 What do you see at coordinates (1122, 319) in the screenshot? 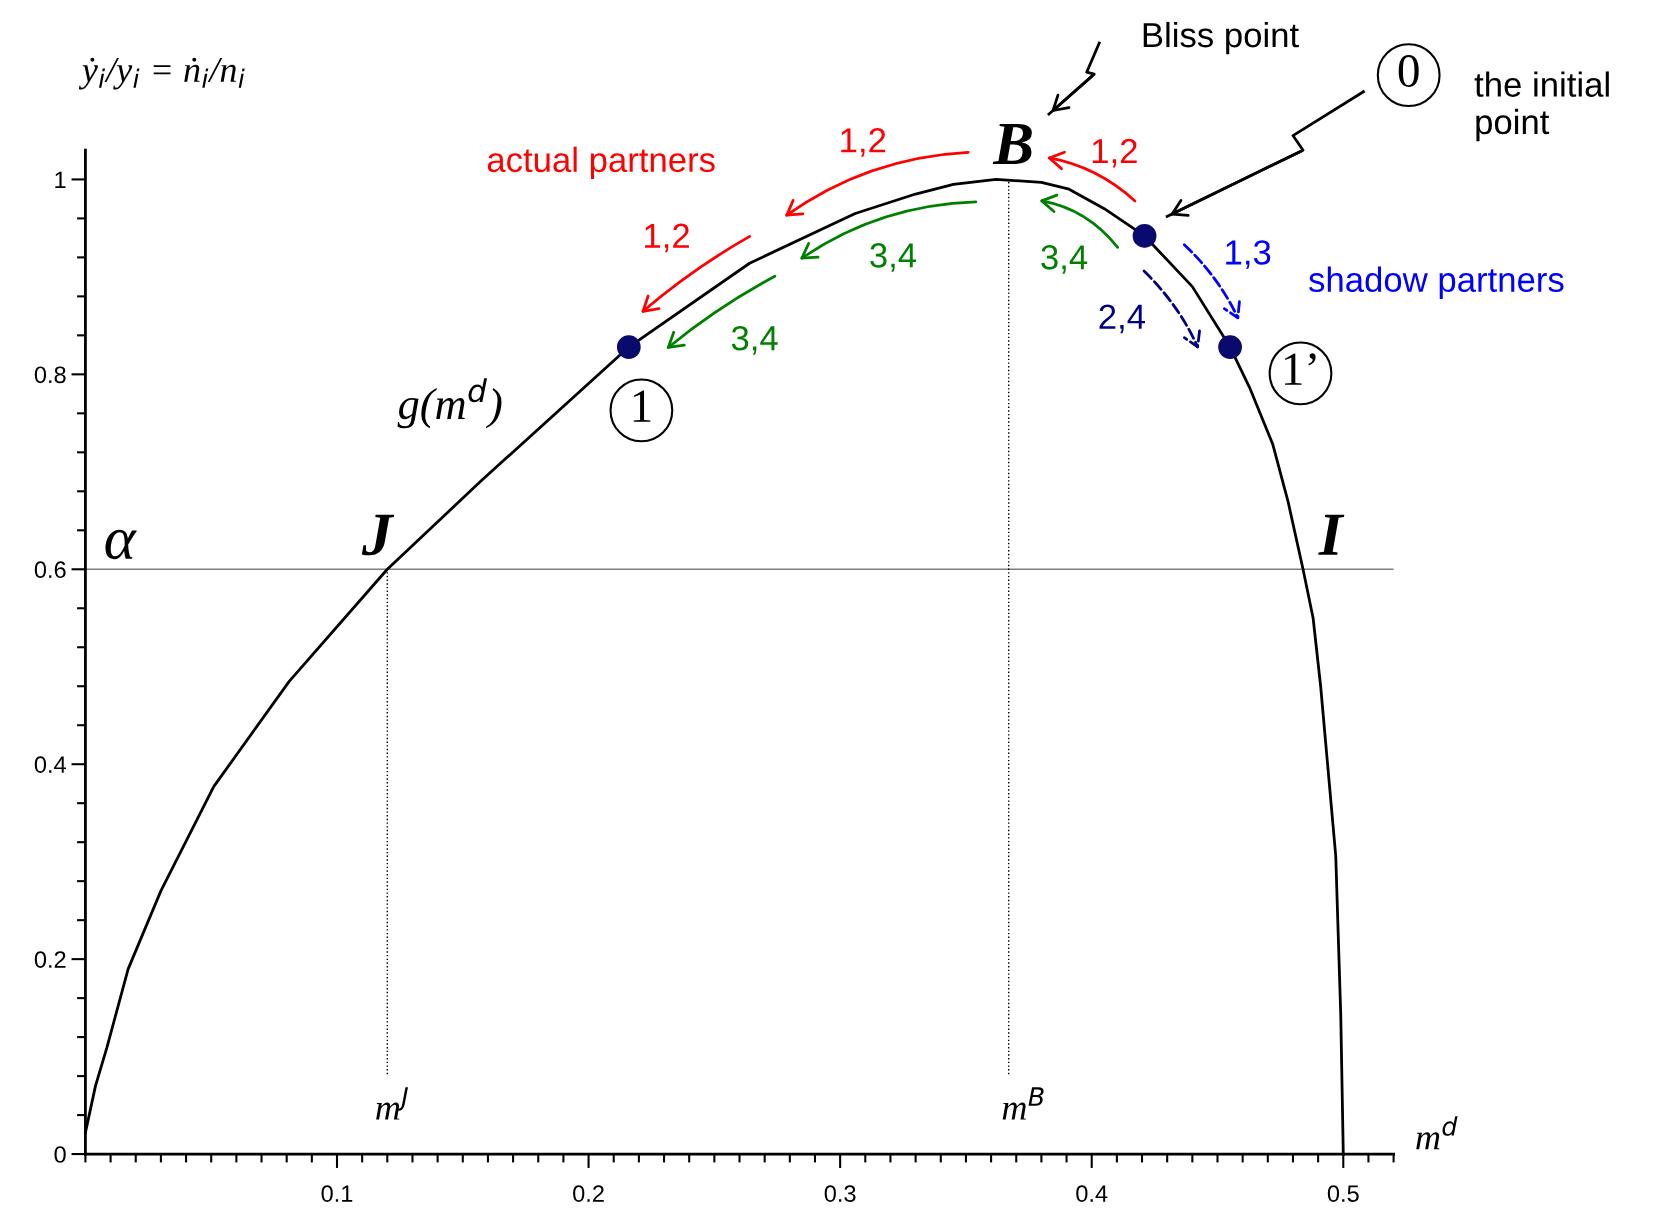
I see `annotation: 2,4` at bounding box center [1122, 319].